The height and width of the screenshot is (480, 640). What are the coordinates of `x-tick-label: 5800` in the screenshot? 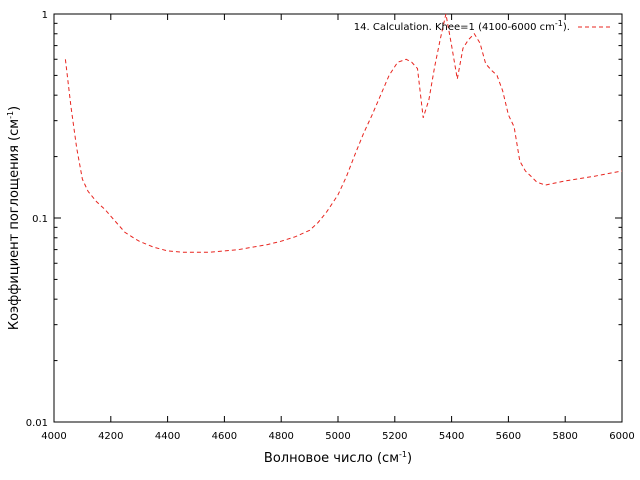 It's located at (564, 436).